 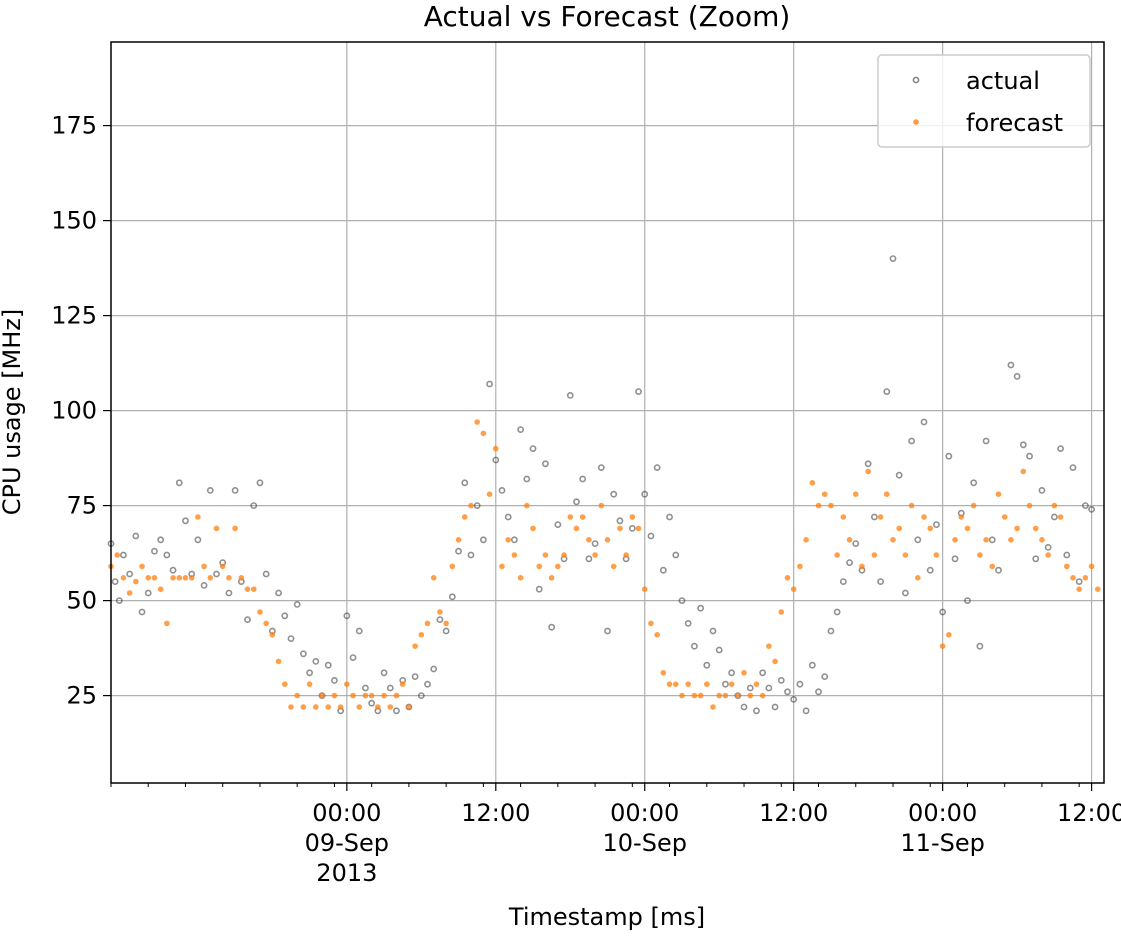 I want to click on x-tick-label: 11-Sep, so click(x=942, y=843).